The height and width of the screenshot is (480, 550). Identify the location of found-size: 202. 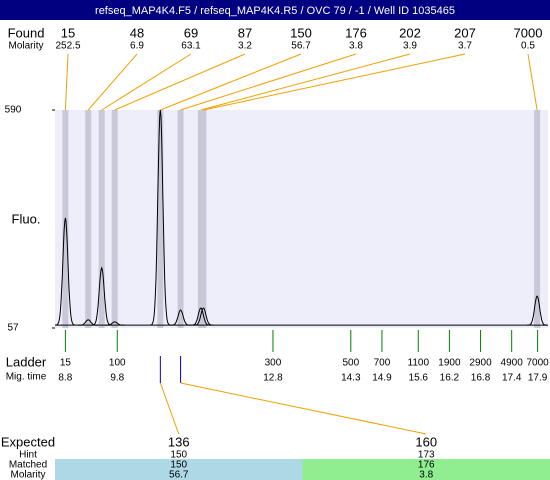
(410, 32).